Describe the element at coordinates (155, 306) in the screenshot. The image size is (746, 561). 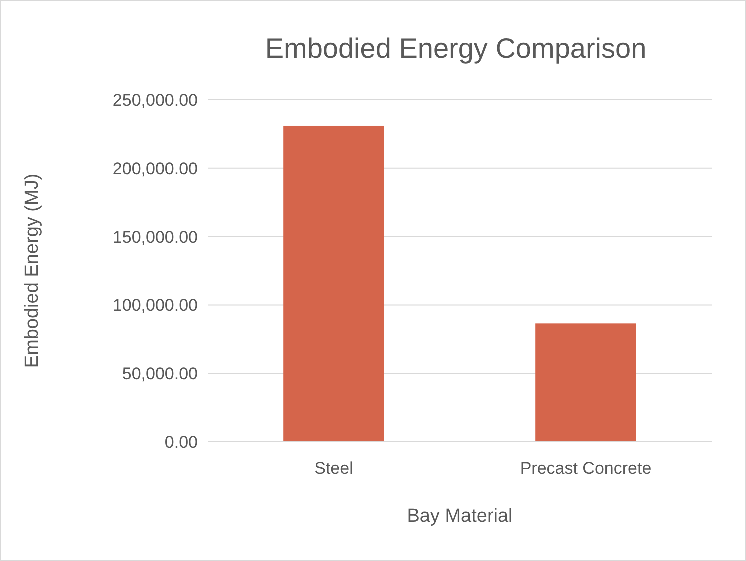
I see `y-tick-label: 100,000.00` at that location.